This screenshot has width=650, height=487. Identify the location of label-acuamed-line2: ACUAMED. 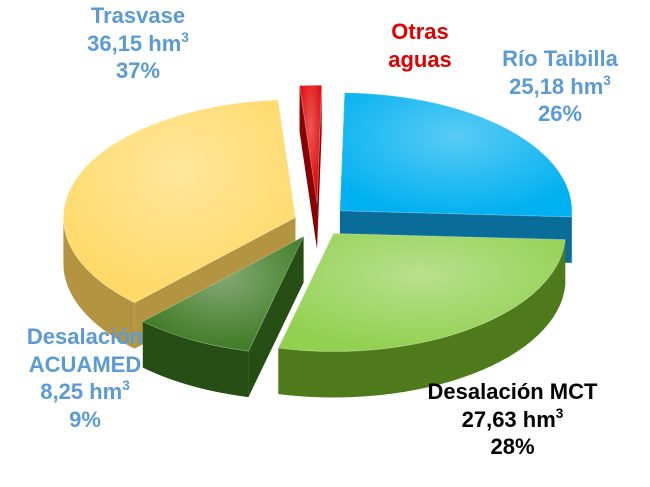
(85, 364).